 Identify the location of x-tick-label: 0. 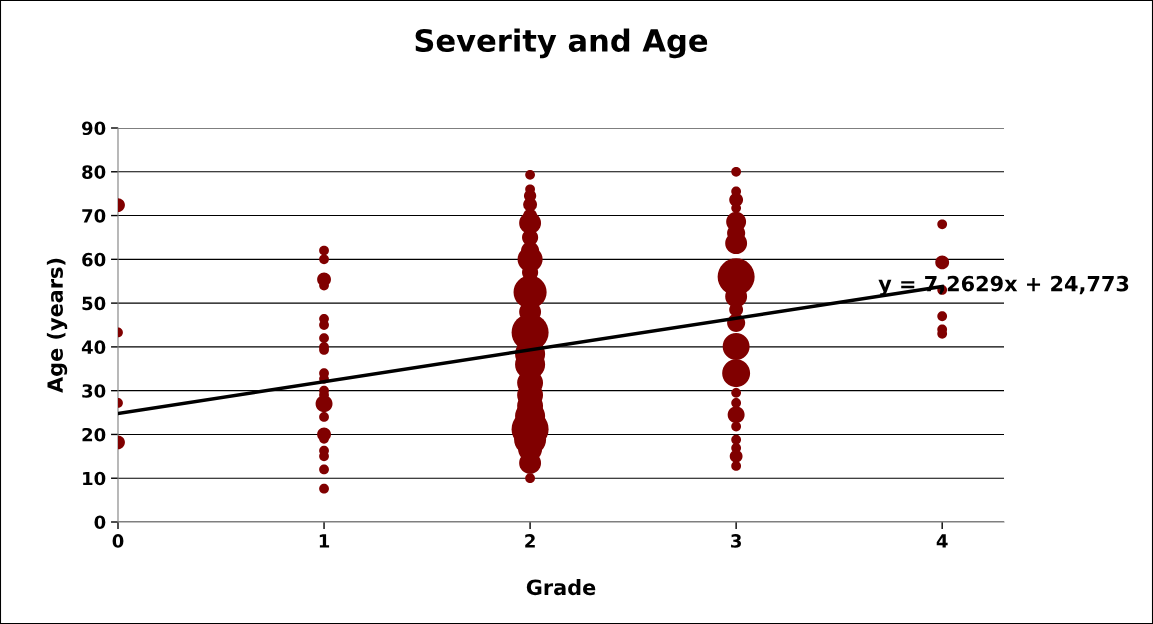
(118, 541).